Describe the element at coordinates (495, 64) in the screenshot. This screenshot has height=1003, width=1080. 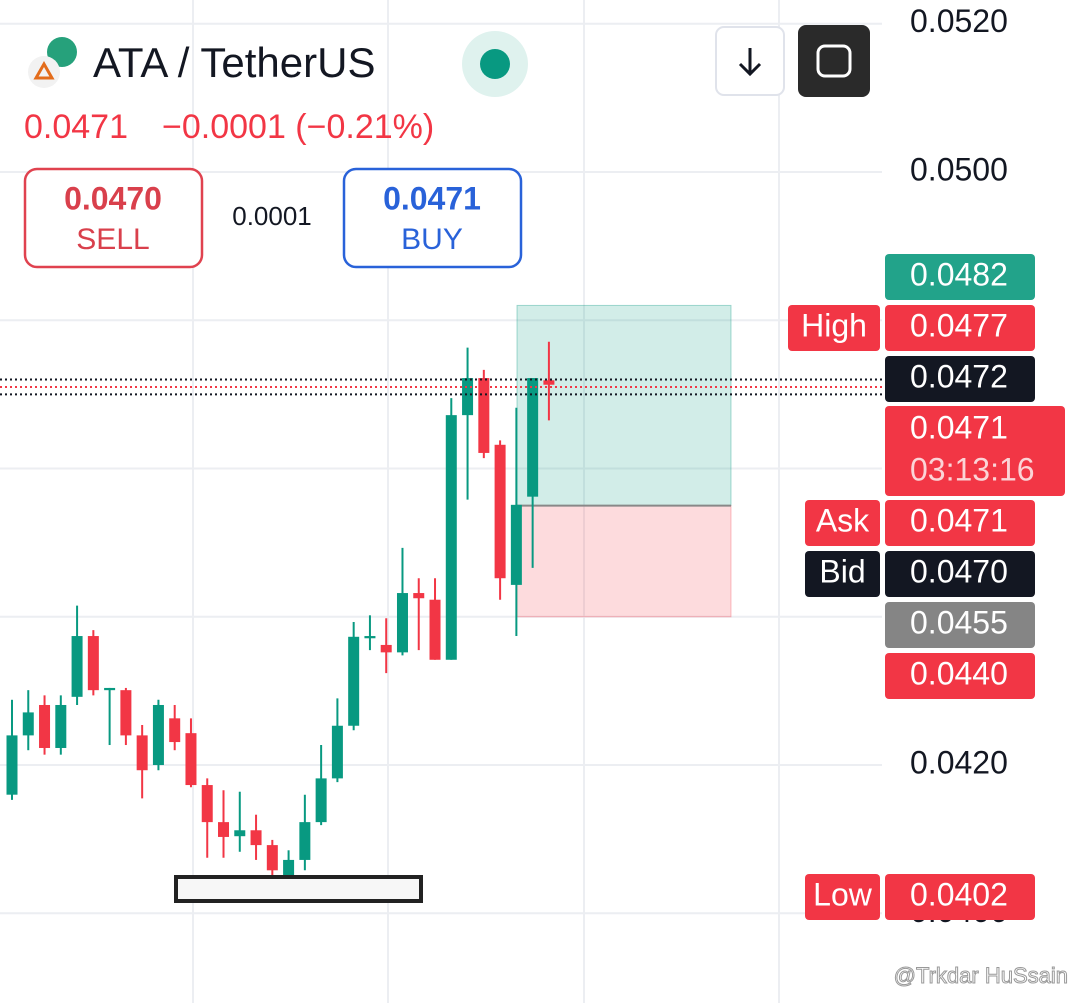
I see `status-dot` at that location.